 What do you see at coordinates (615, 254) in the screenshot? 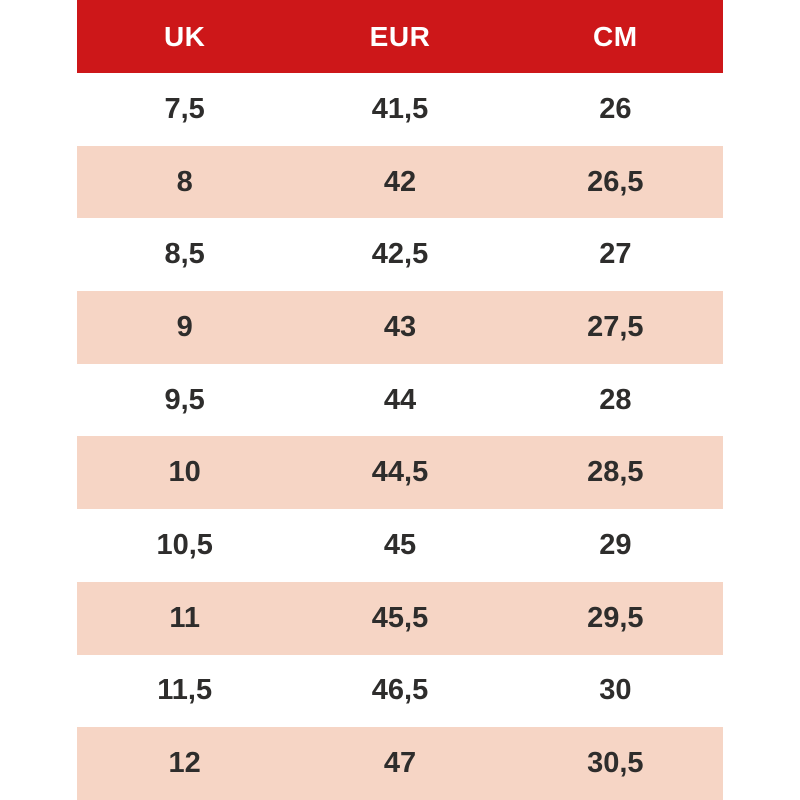
I see `cell-cm: 27` at bounding box center [615, 254].